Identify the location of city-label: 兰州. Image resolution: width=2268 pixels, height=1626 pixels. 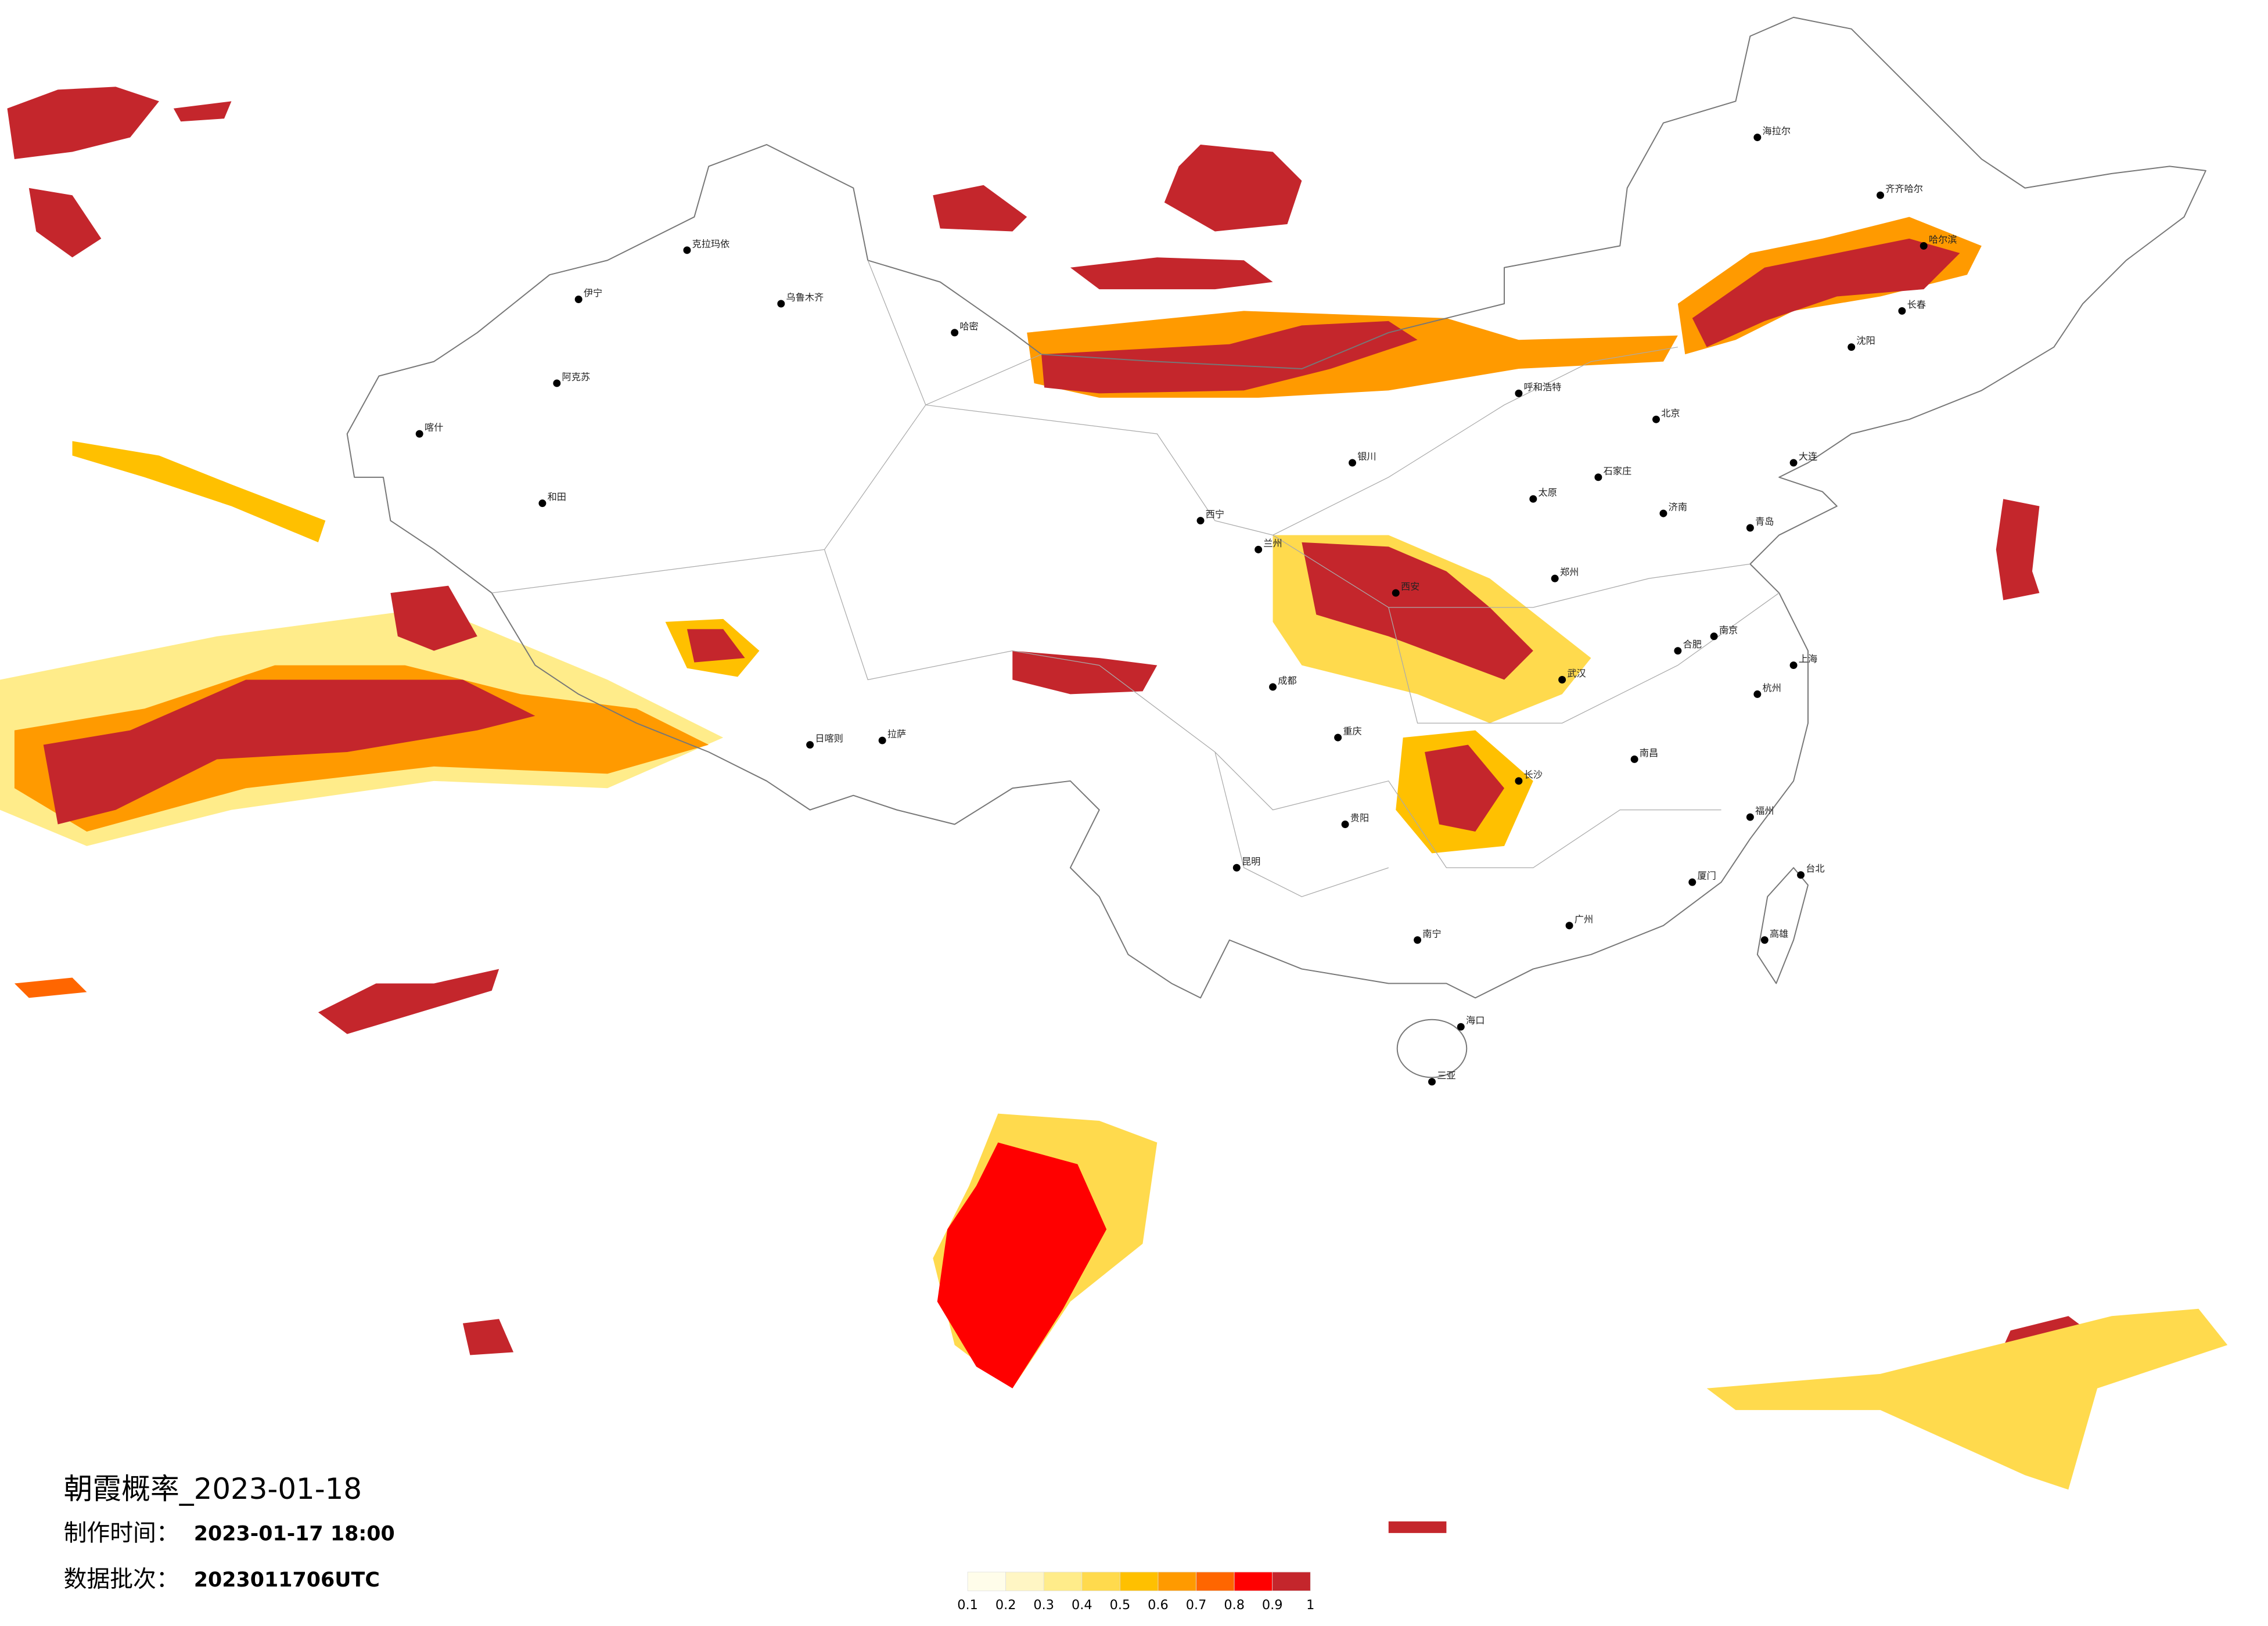
(1272, 543).